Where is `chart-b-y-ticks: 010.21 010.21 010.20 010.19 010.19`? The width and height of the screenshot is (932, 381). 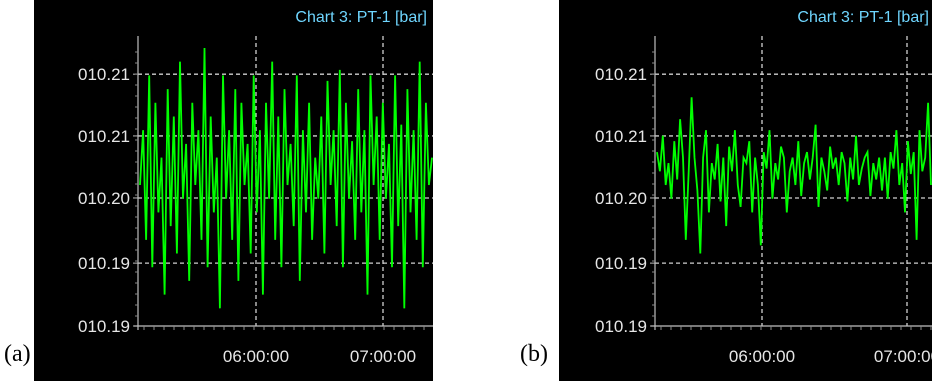
chart-b-y-ticks: 010.21 010.21 010.20 010.19 010.19 is located at coordinates (625, 193).